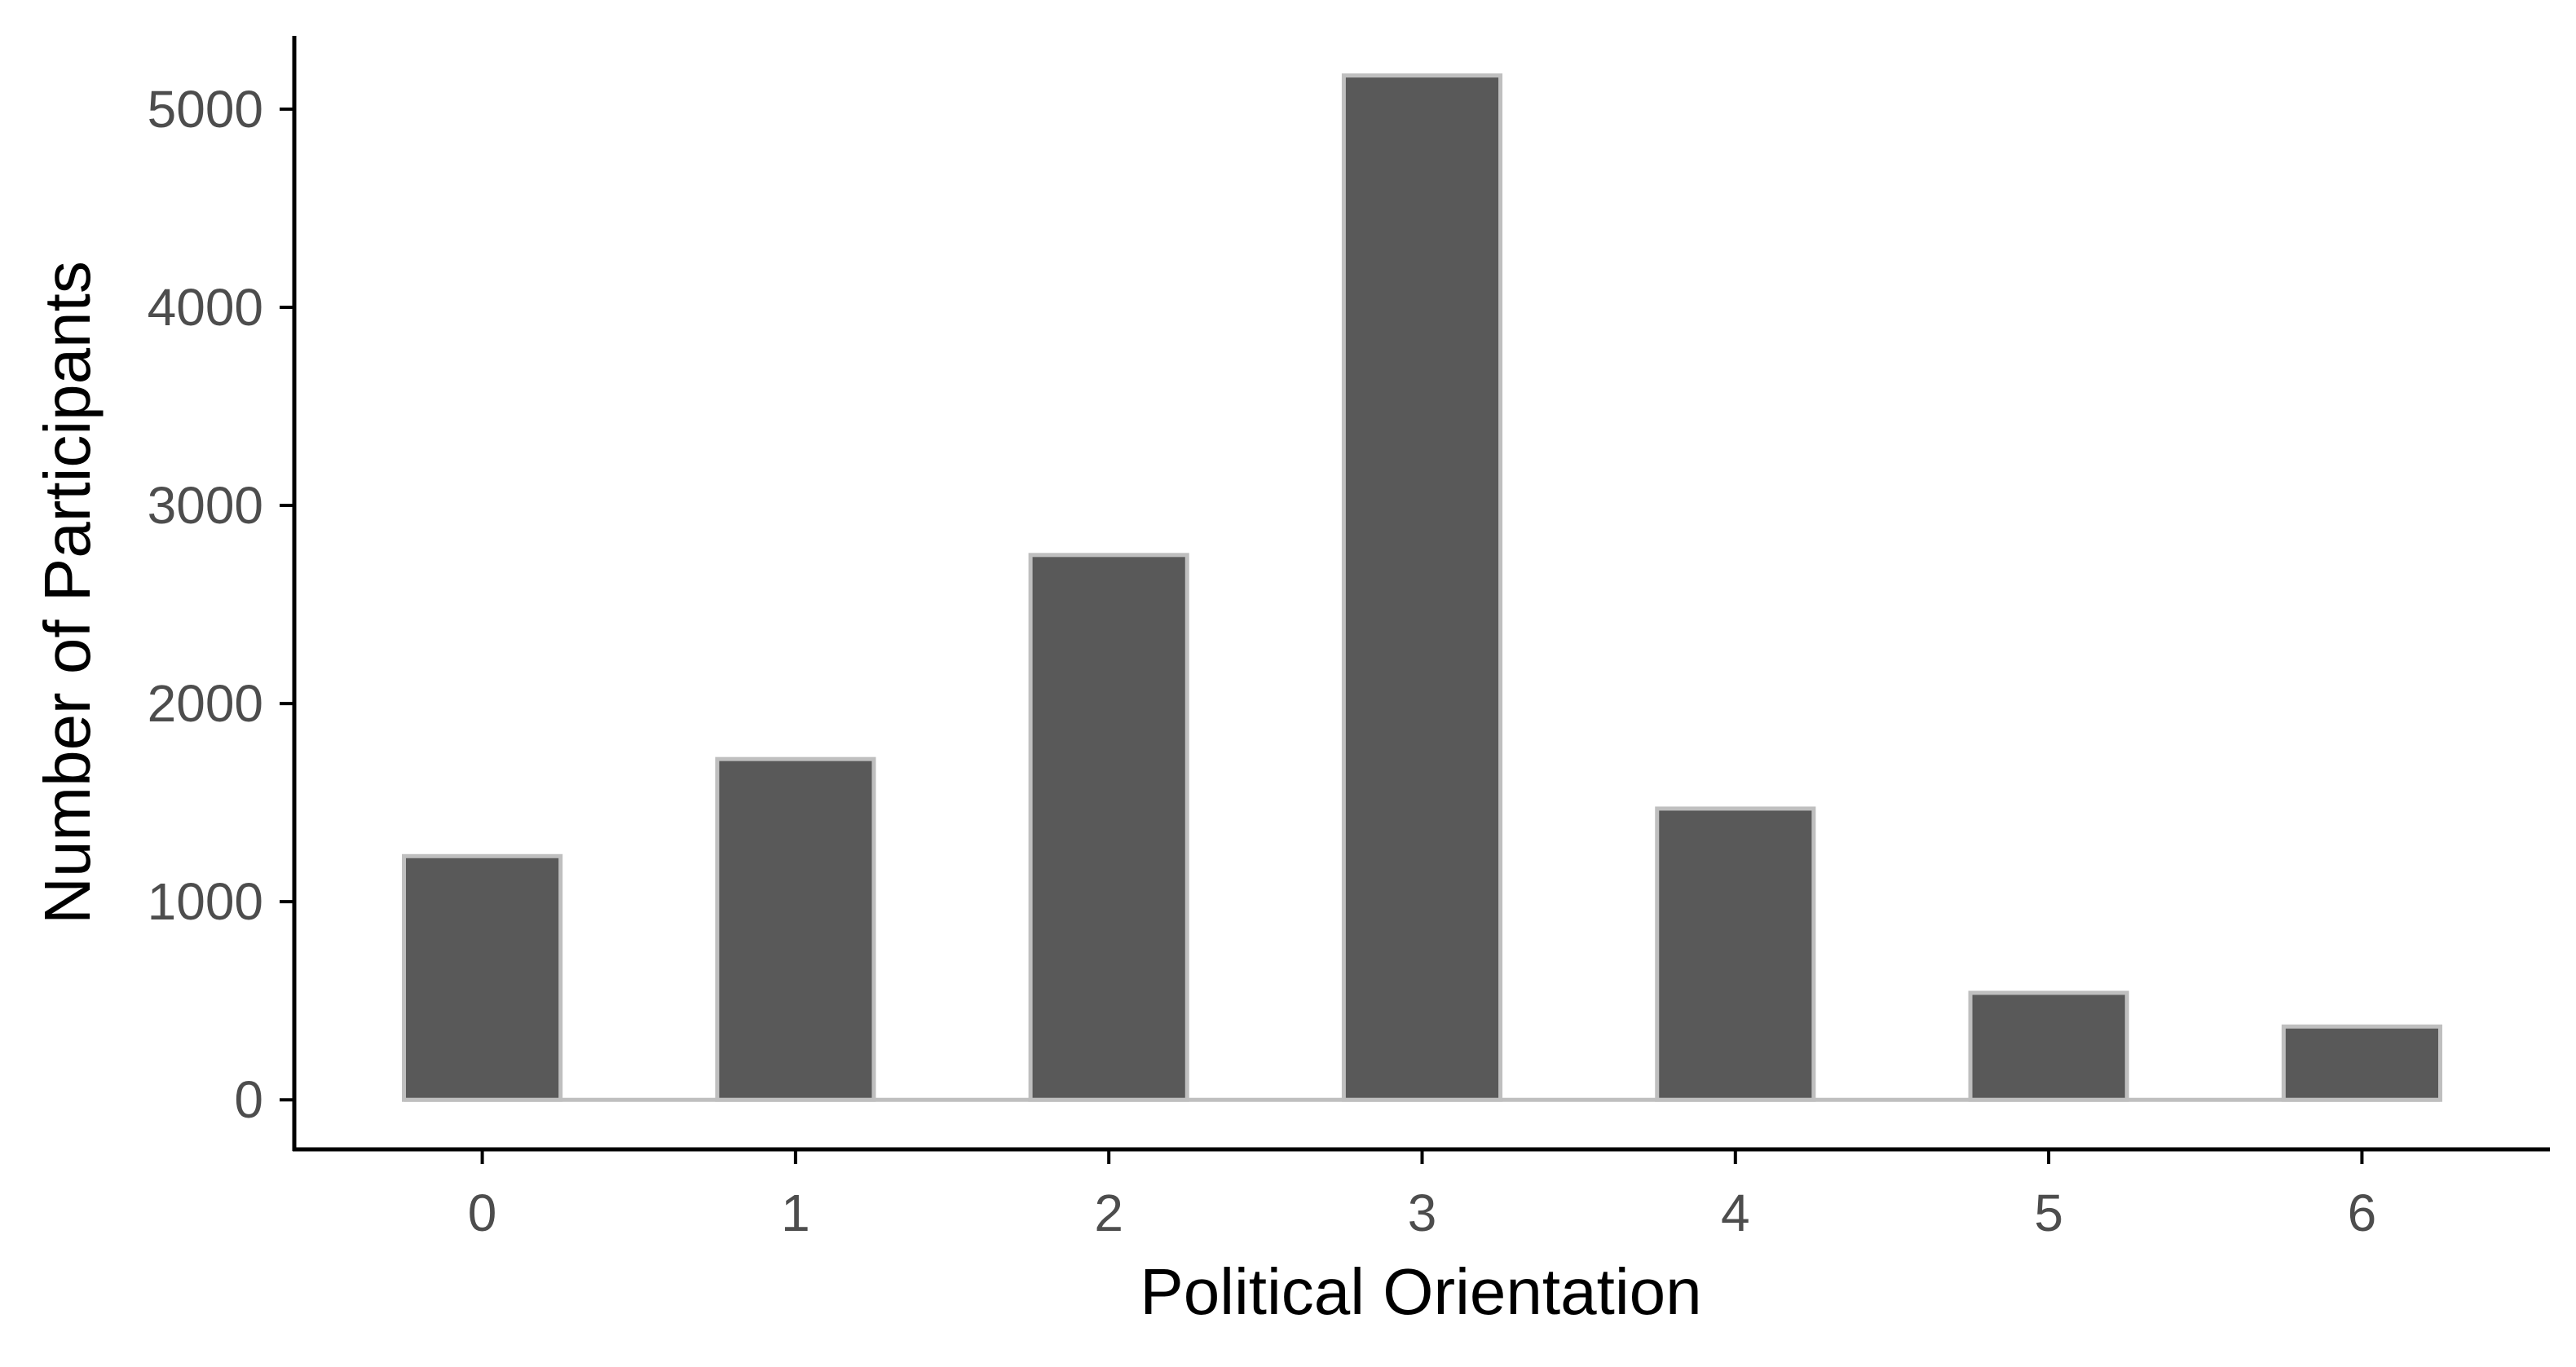 This screenshot has height=1367, width=2576. Describe the element at coordinates (67, 592) in the screenshot. I see `y-axis-title: Number of Participants` at that location.